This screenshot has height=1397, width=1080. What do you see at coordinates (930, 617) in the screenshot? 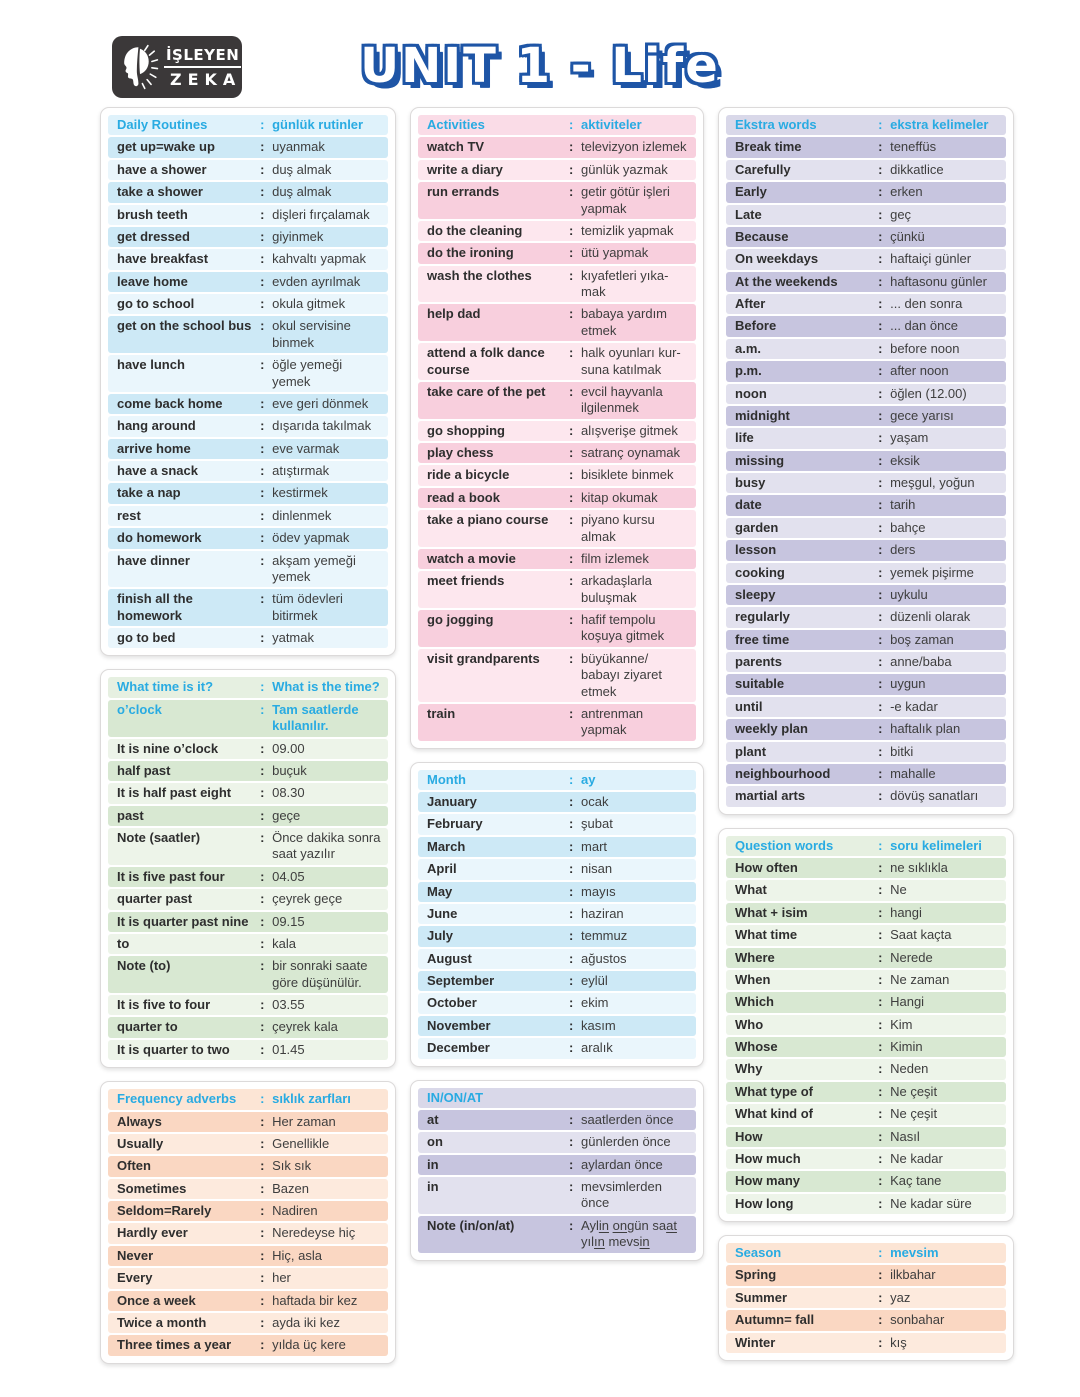
I see `term-tr: düzenli olarak` at bounding box center [930, 617].